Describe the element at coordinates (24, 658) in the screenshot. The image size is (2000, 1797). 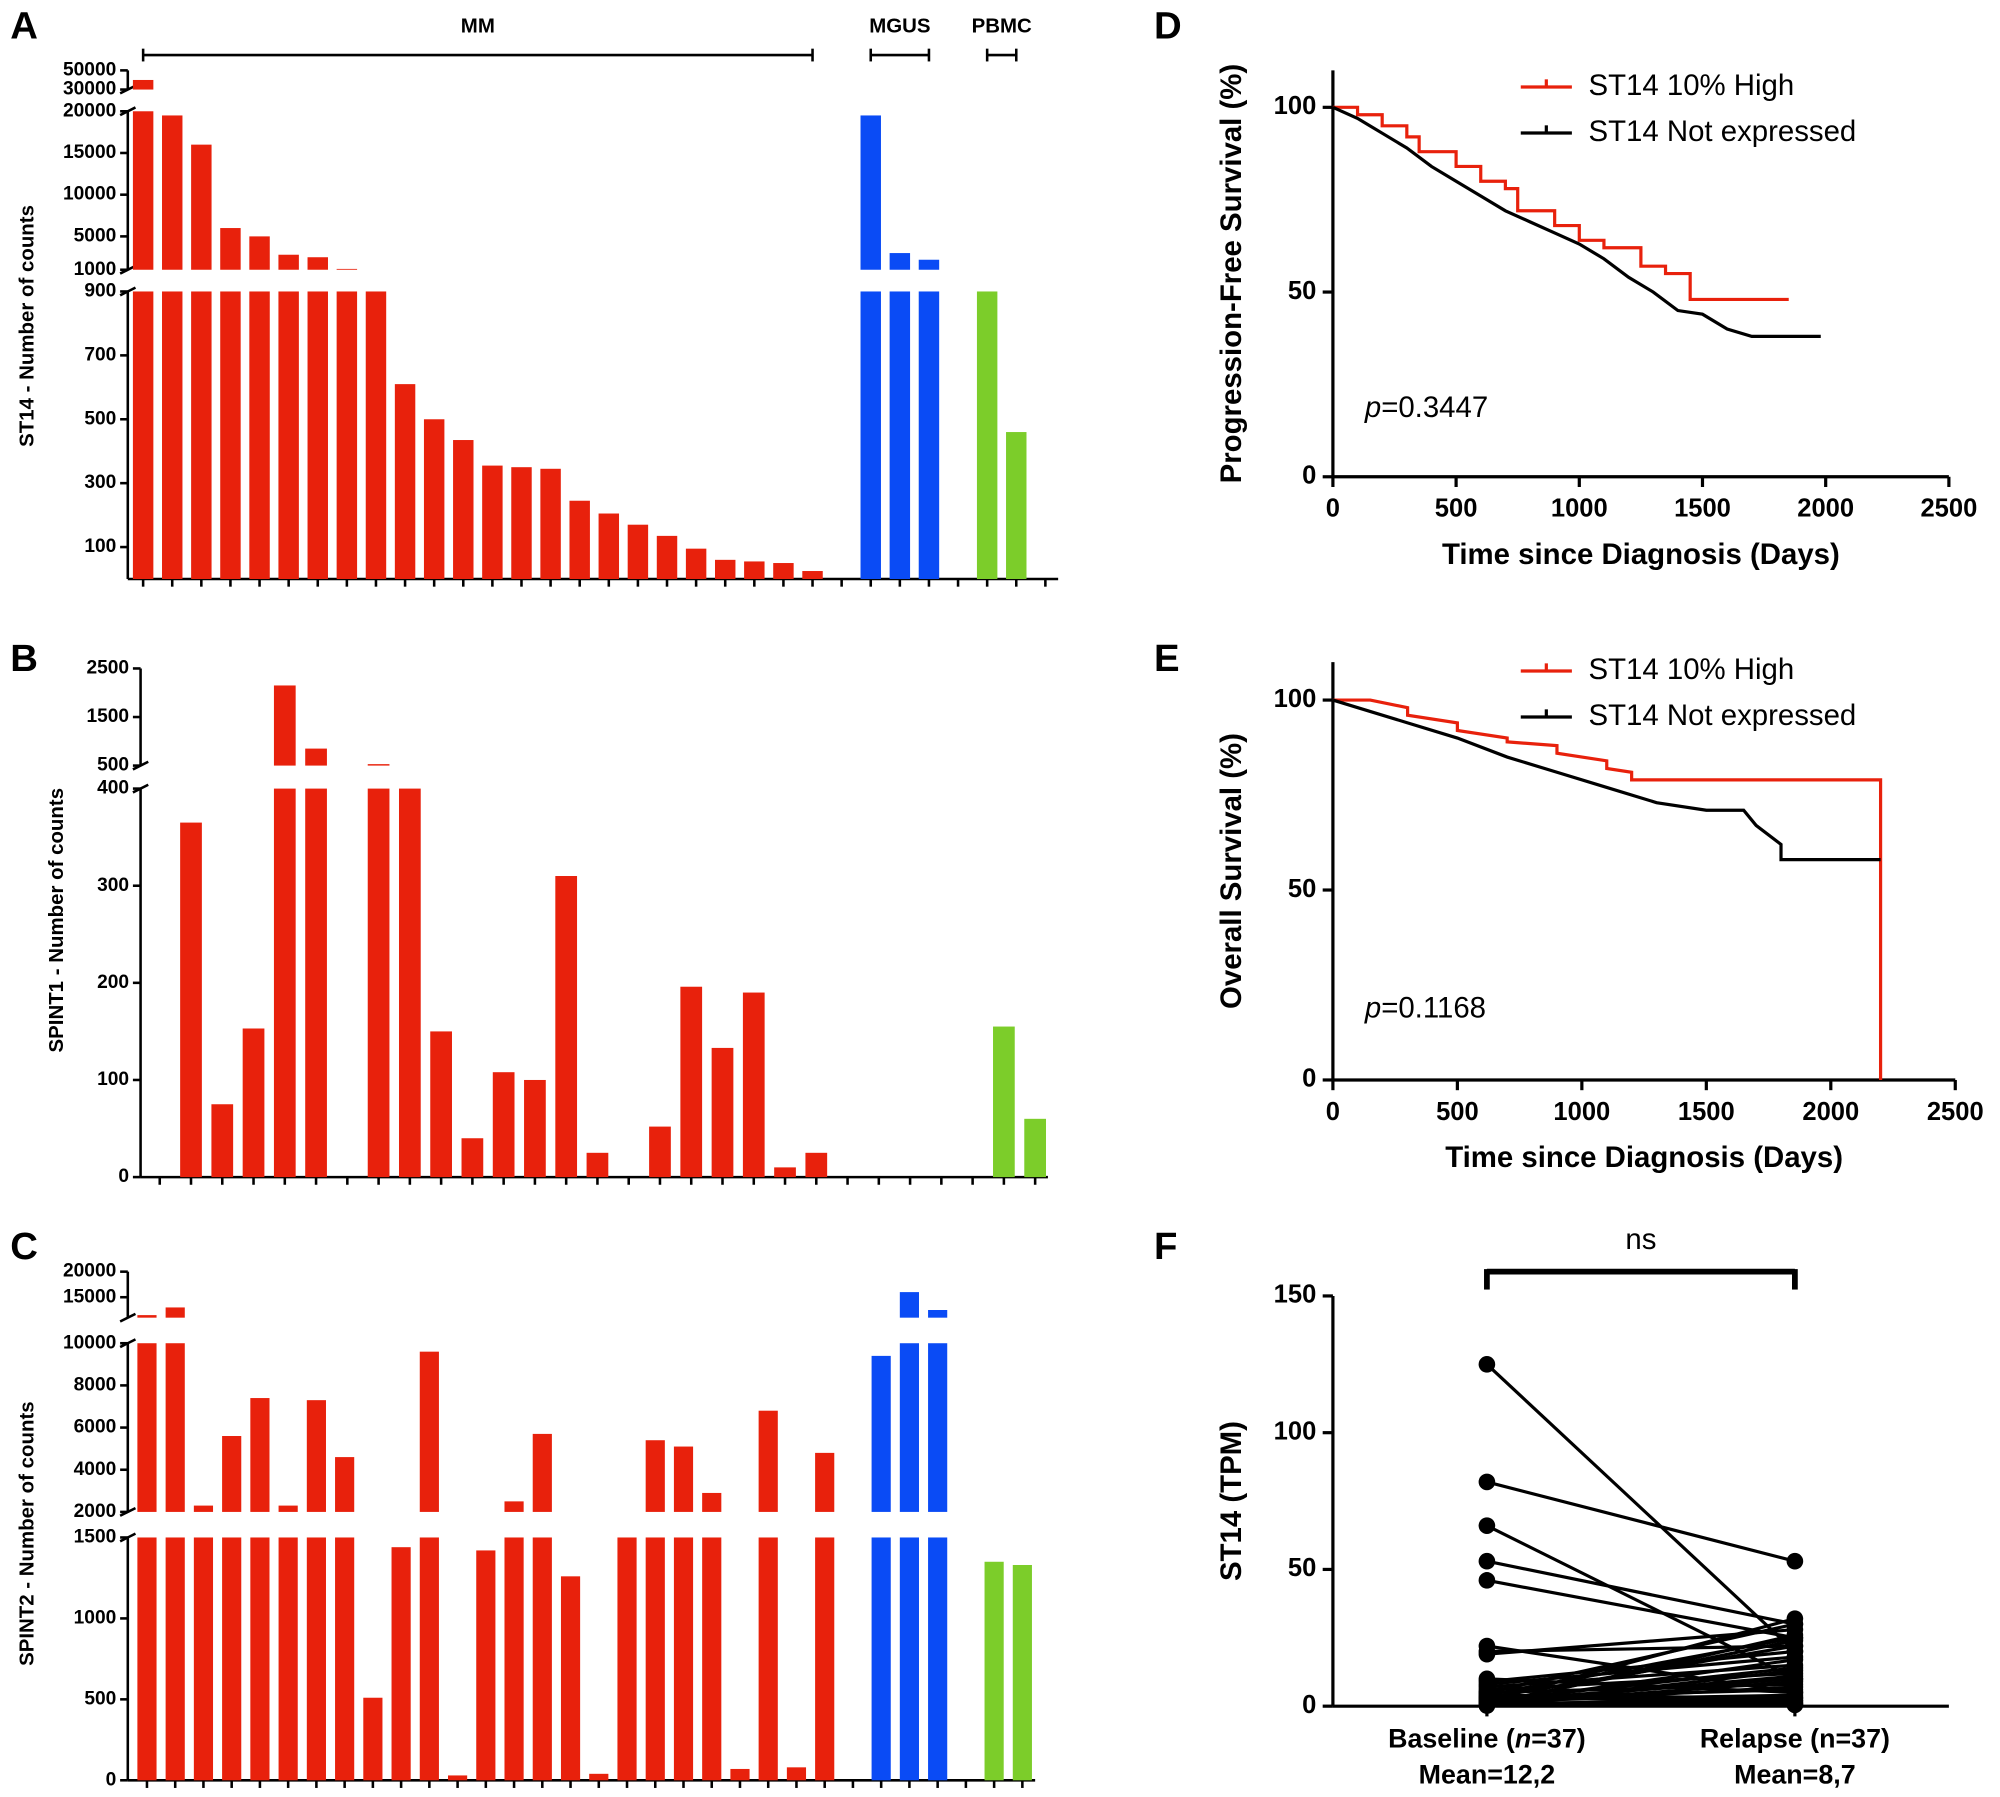
I see `panel-letter: B` at that location.